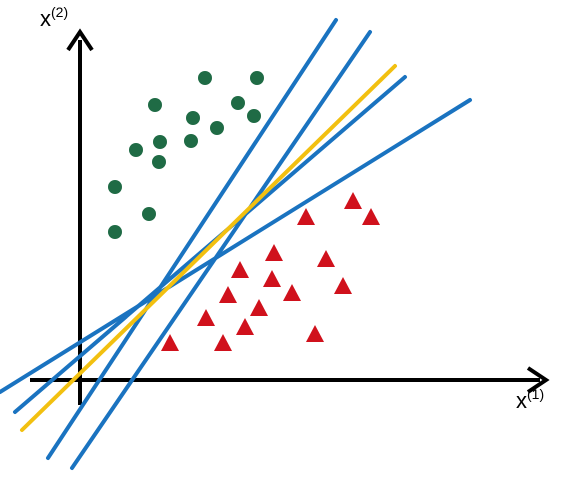  Describe the element at coordinates (80, 40) in the screenshot. I see `y-axis-arrow-icon` at that location.